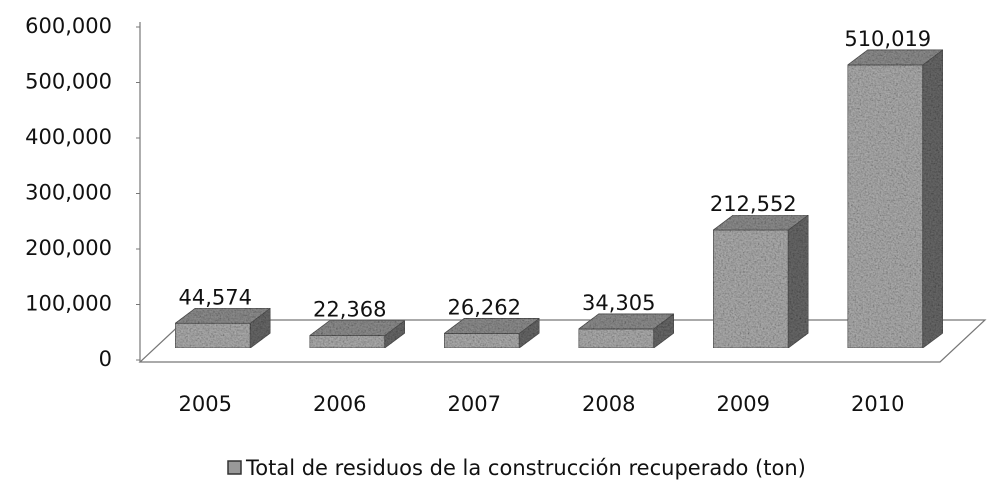  I want to click on legend-marker, so click(234, 467).